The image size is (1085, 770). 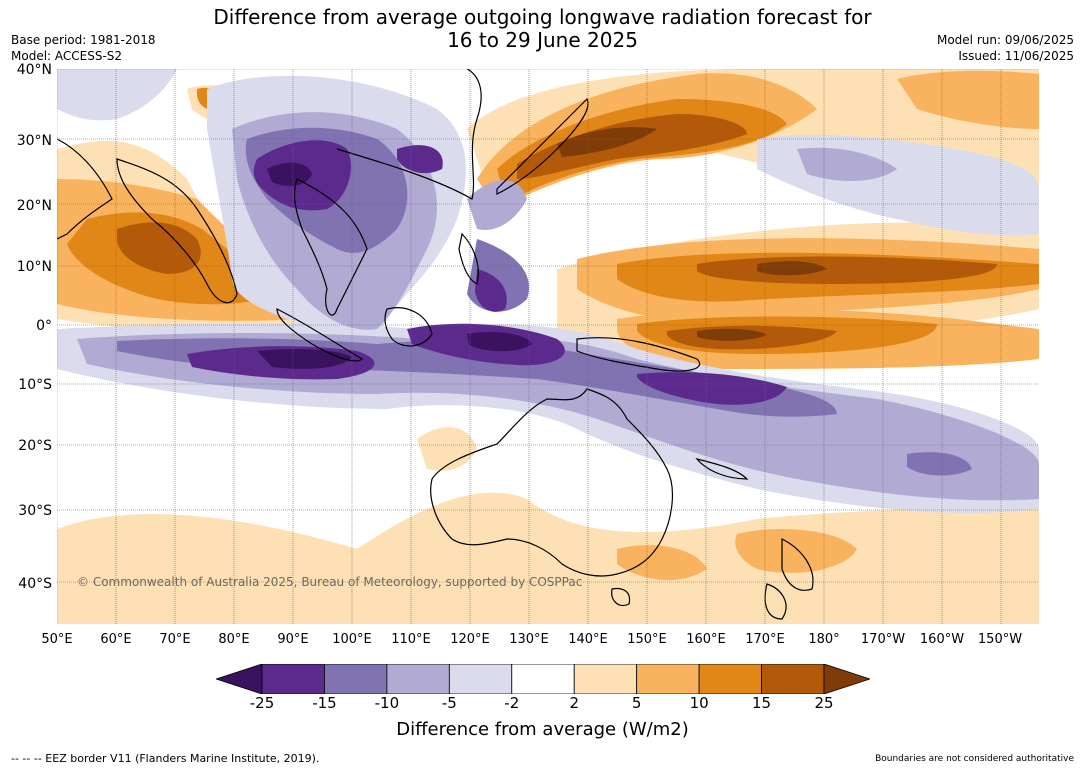 What do you see at coordinates (824, 639) in the screenshot?
I see `lon-label-180: 180°` at bounding box center [824, 639].